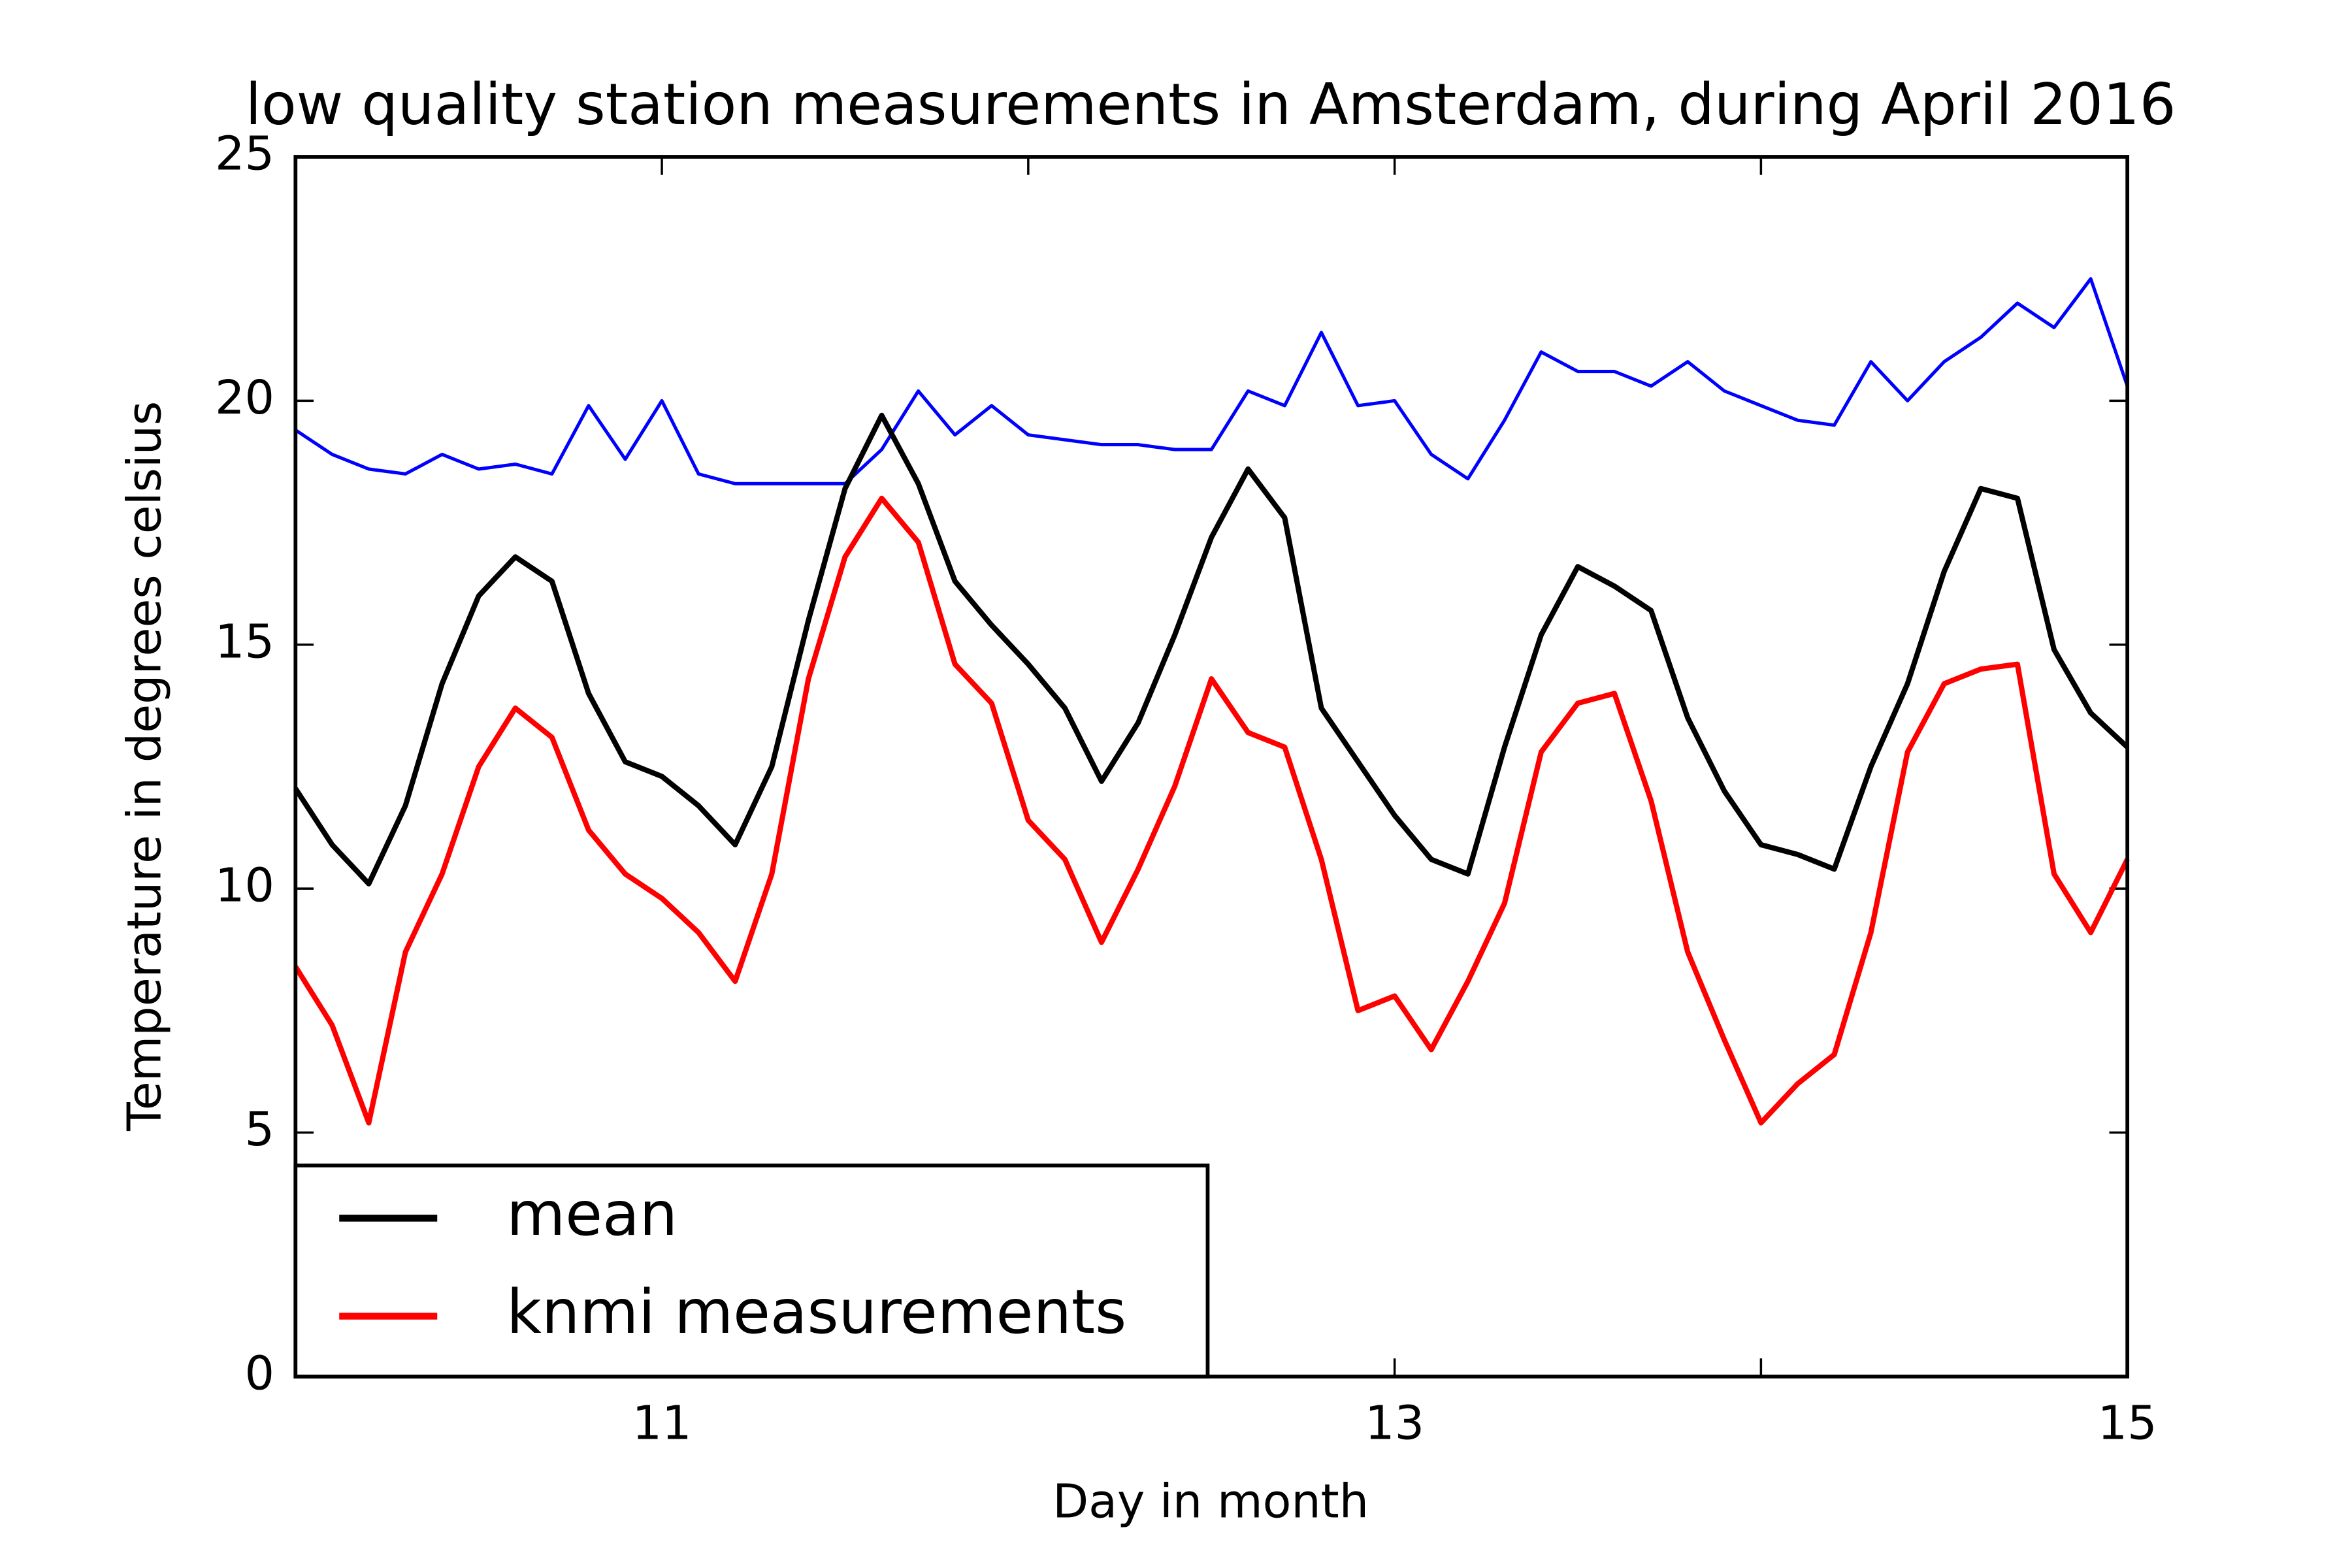 Image resolution: width=2352 pixels, height=1568 pixels. Describe the element at coordinates (1211, 381) in the screenshot. I see `series-line` at that location.